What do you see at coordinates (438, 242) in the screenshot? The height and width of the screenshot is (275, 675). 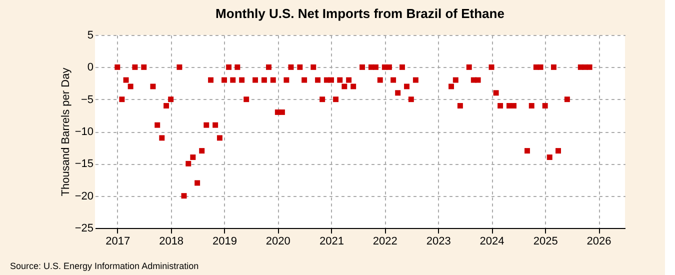 I see `x-tick-label: 2023` at bounding box center [438, 242].